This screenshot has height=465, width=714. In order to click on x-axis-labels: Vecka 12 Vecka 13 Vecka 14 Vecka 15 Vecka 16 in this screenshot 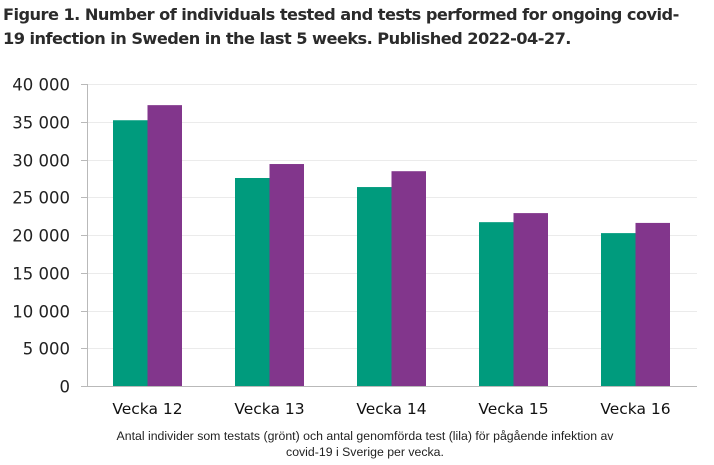, I will do `click(391, 409)`.